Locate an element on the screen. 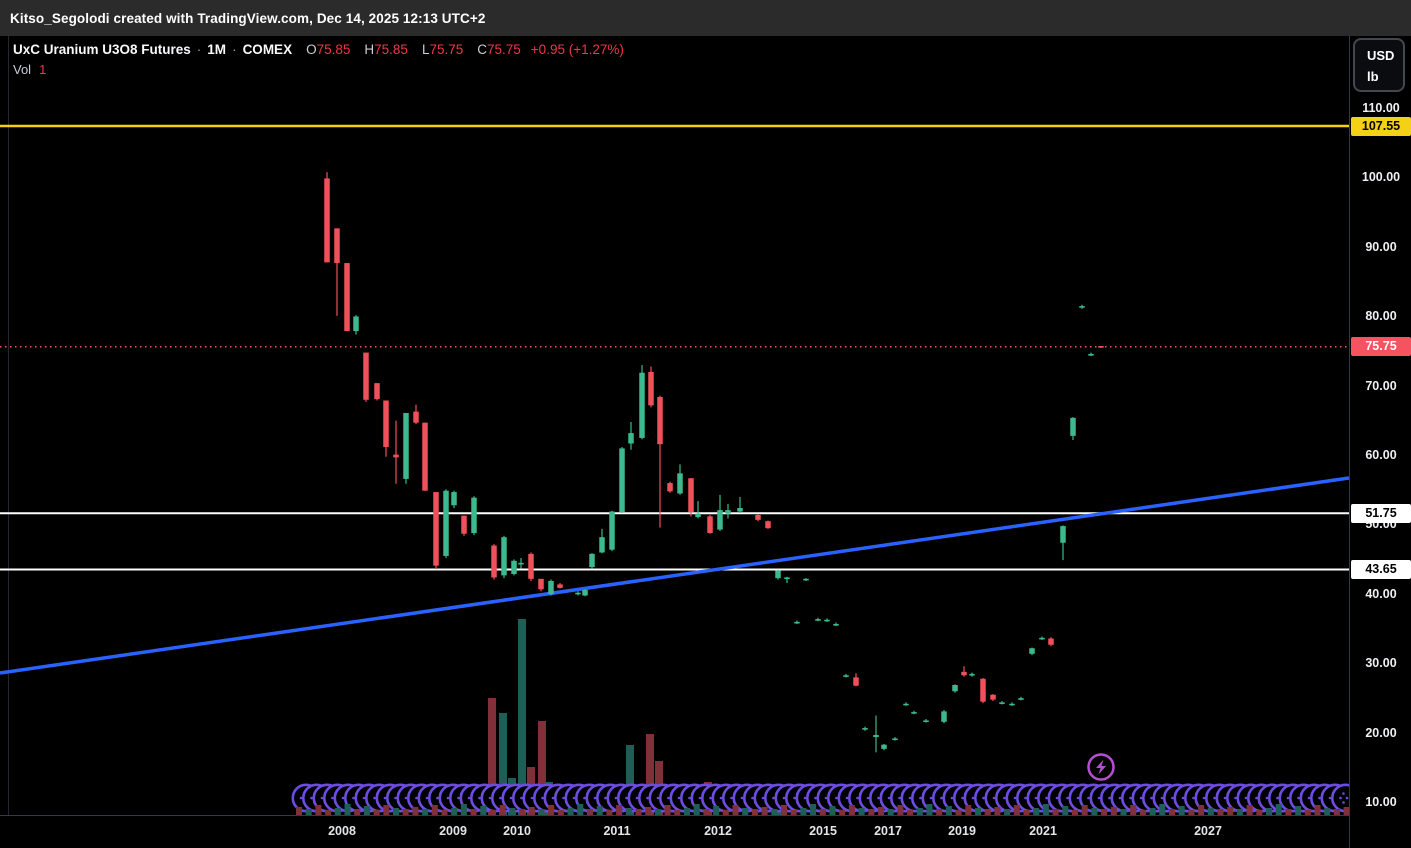  symbol-title: UxC Uranium U3O8 Futures is located at coordinates (102, 49).